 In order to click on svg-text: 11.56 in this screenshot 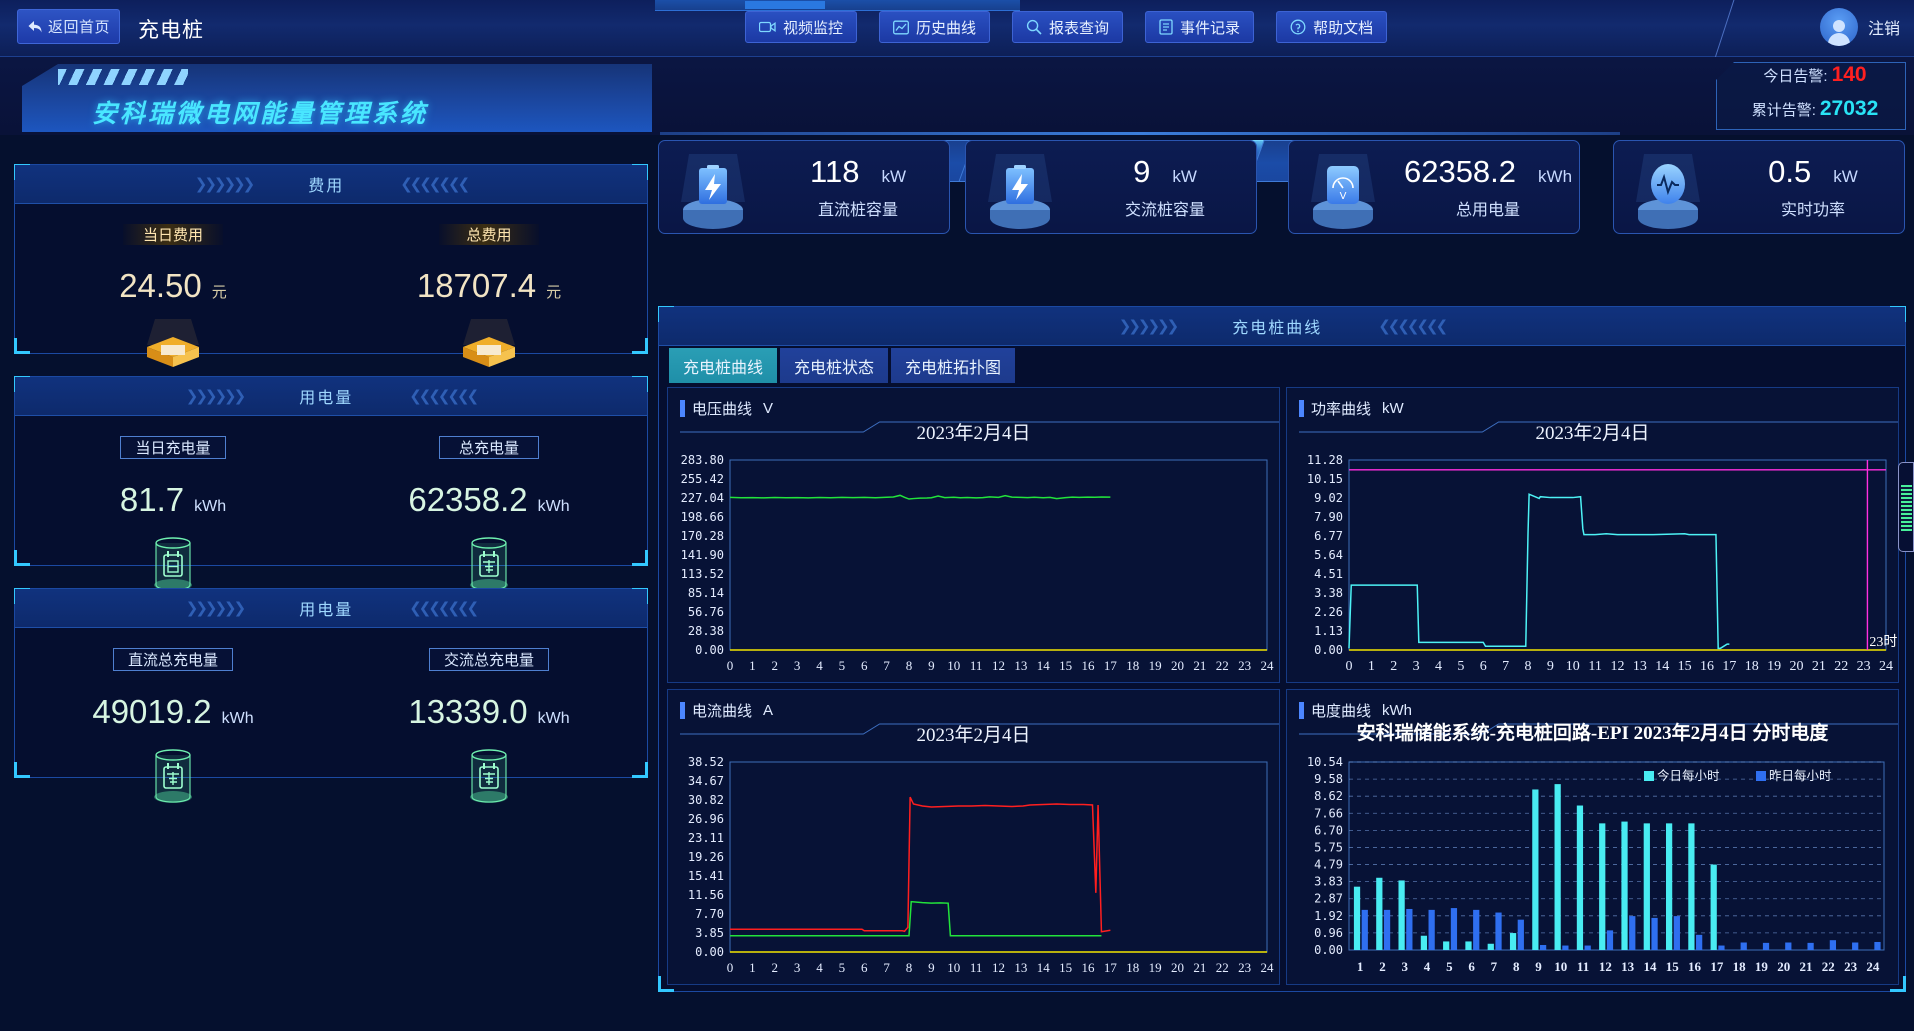, I will do `click(706, 895)`.